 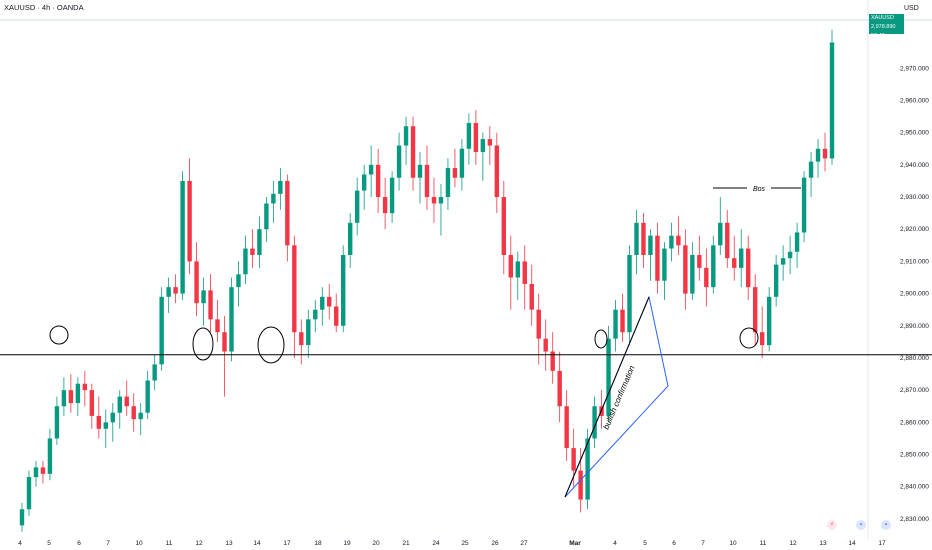 What do you see at coordinates (914, 197) in the screenshot?
I see `y-tick-label: 2,930.000` at bounding box center [914, 197].